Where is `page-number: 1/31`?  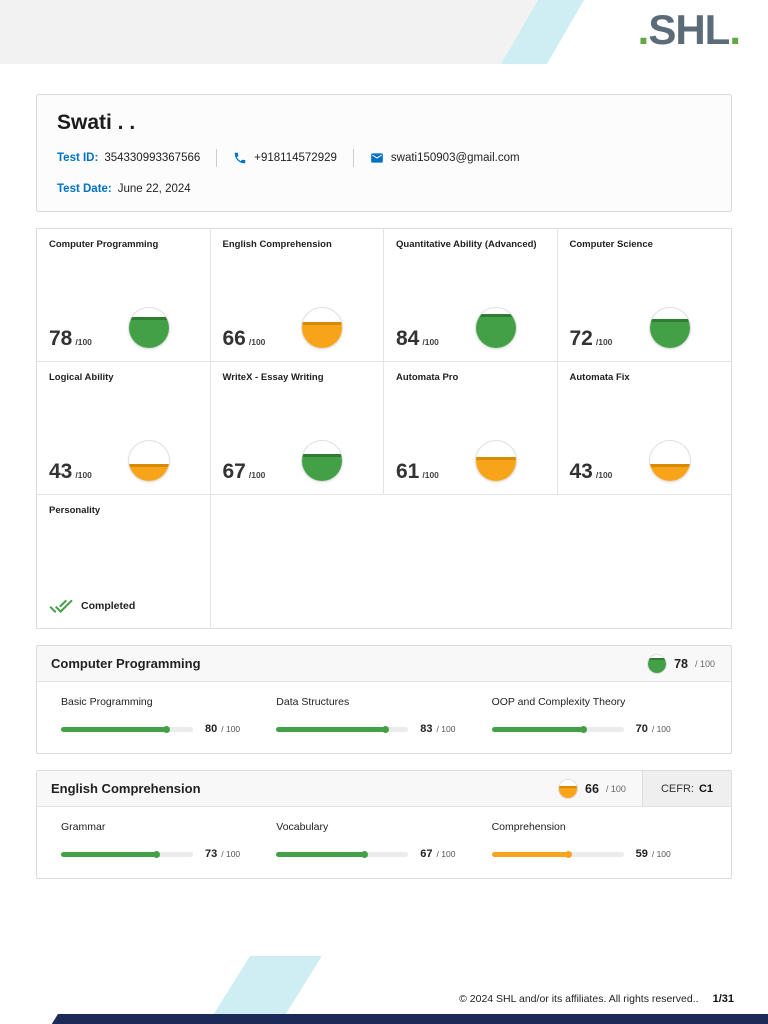 page-number: 1/31 is located at coordinates (723, 999).